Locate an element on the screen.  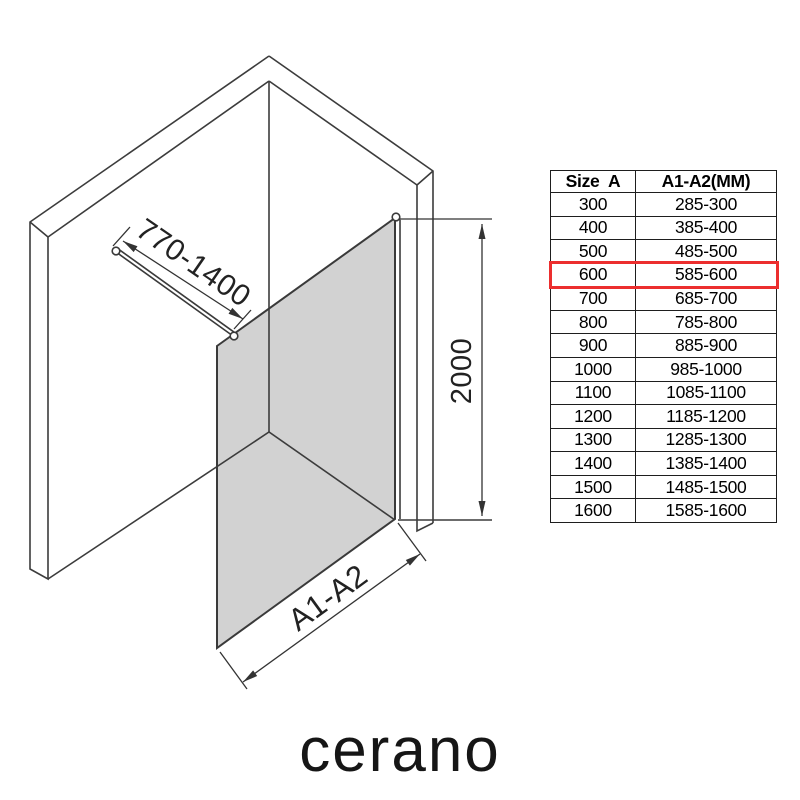
table-cell: 1100 is located at coordinates (593, 393).